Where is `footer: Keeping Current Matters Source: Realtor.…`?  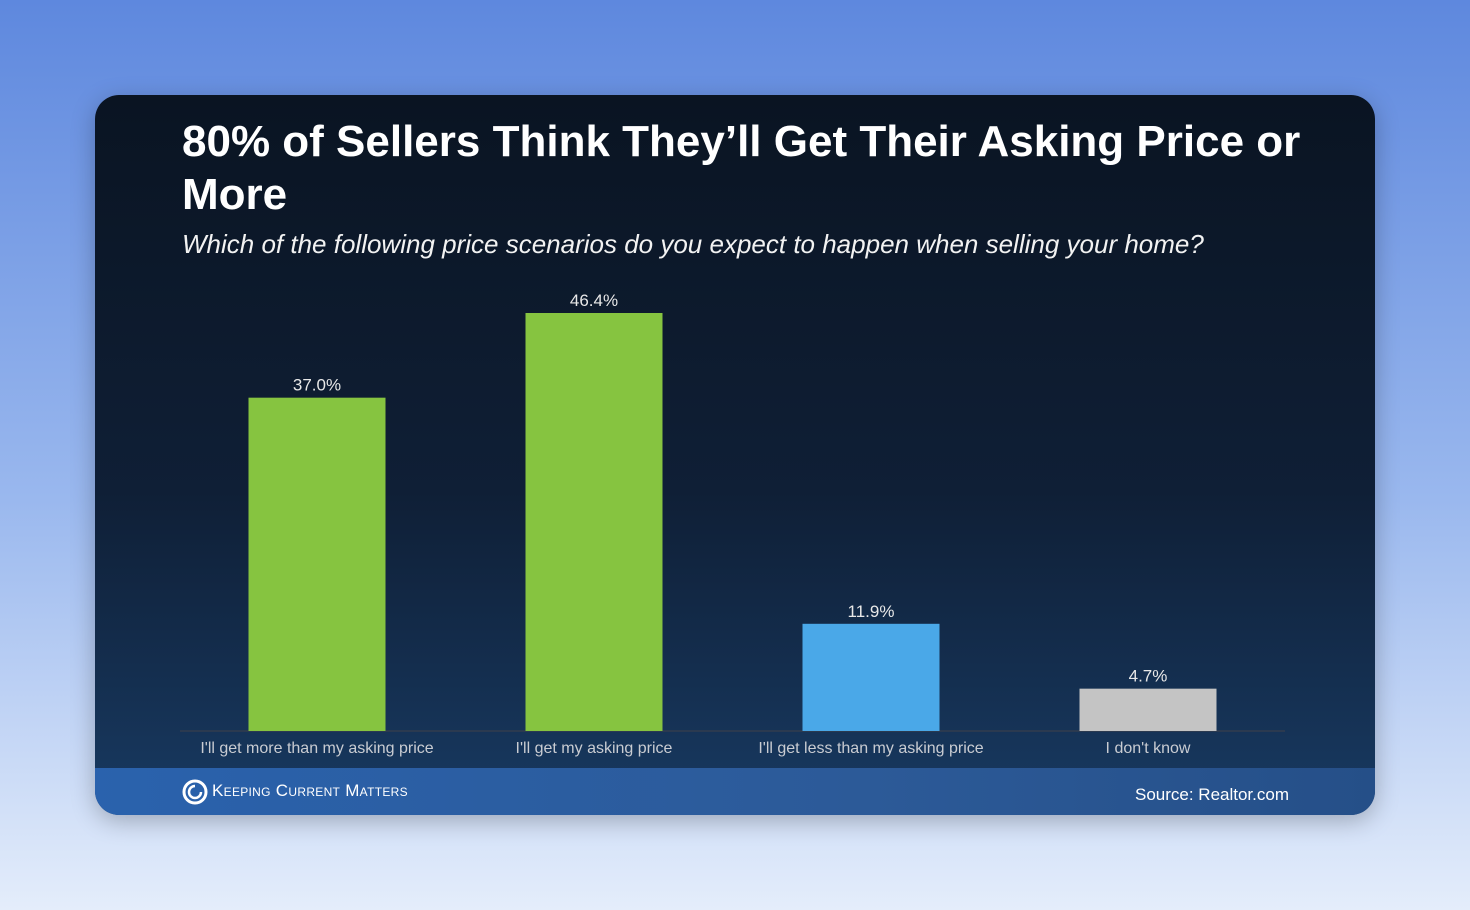
footer: Keeping Current Matters Source: Realtor.… is located at coordinates (735, 791).